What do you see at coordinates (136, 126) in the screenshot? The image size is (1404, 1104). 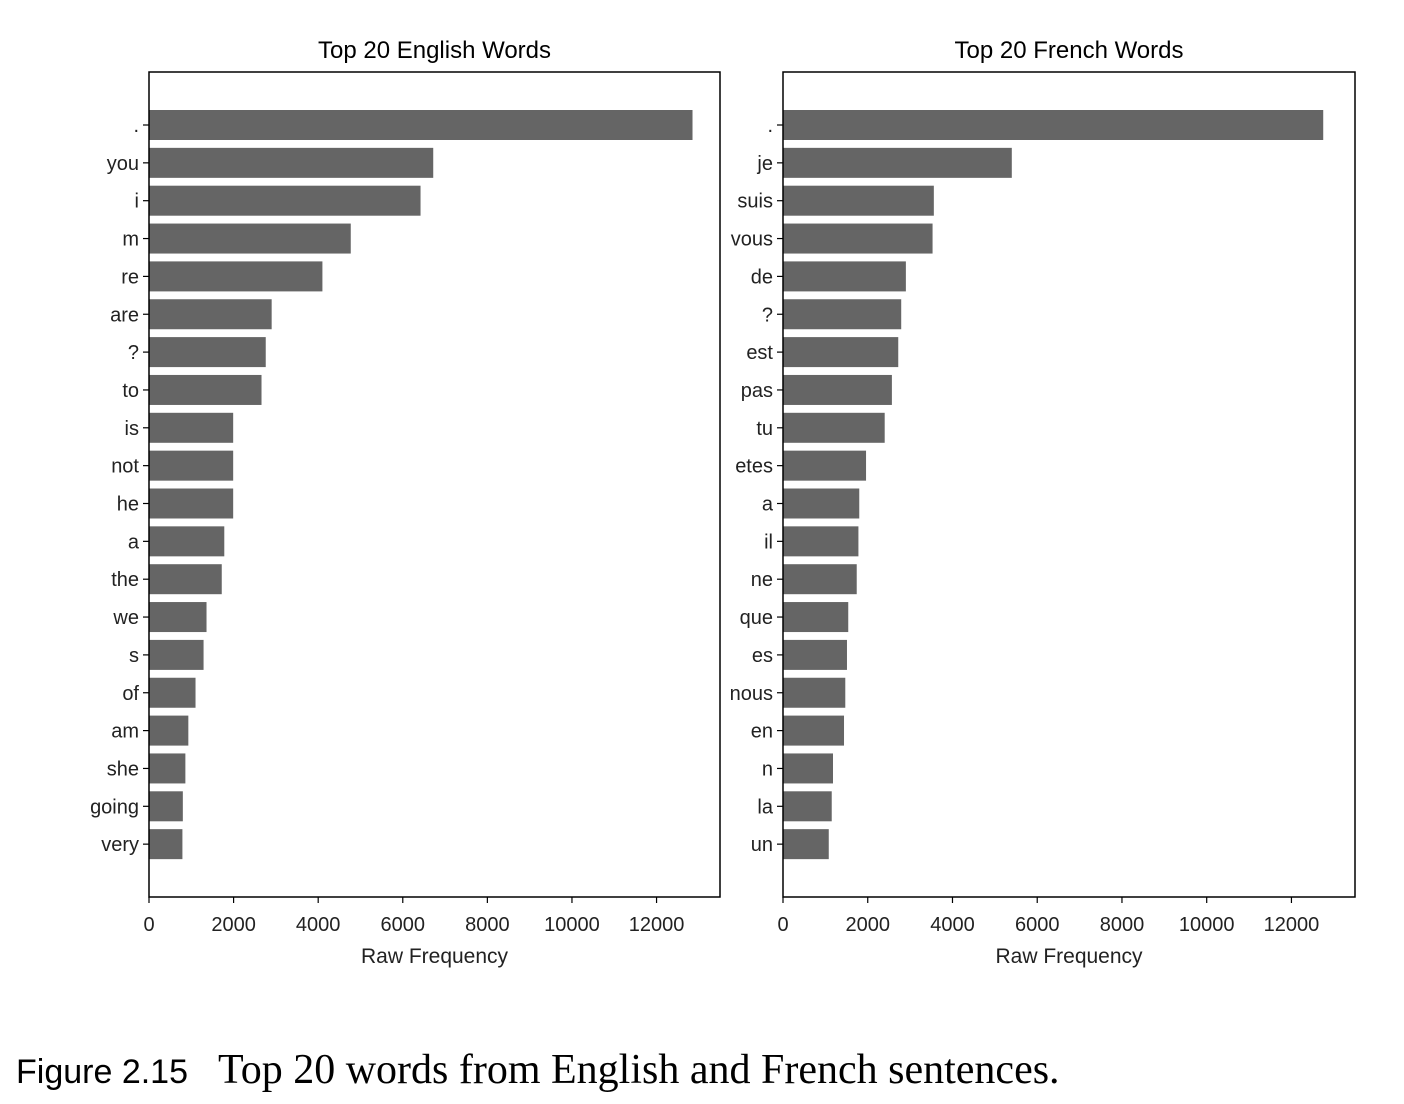 I see `english-y-label-period: .` at bounding box center [136, 126].